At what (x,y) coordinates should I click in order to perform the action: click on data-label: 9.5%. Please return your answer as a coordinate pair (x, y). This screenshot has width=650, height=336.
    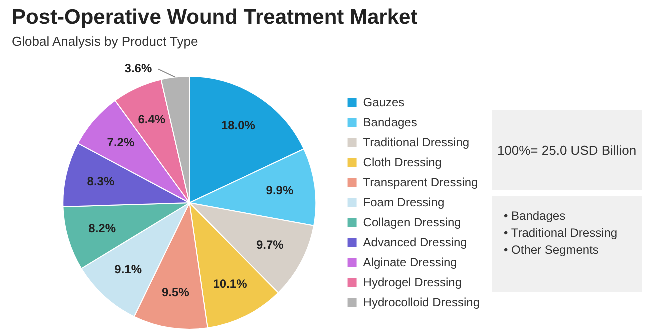
    Looking at the image, I should click on (176, 292).